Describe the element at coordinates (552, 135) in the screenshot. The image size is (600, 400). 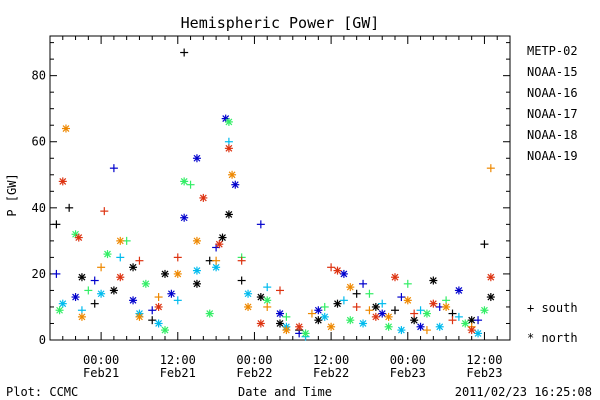
I see `legend-noaa-18: NOAA-18` at that location.